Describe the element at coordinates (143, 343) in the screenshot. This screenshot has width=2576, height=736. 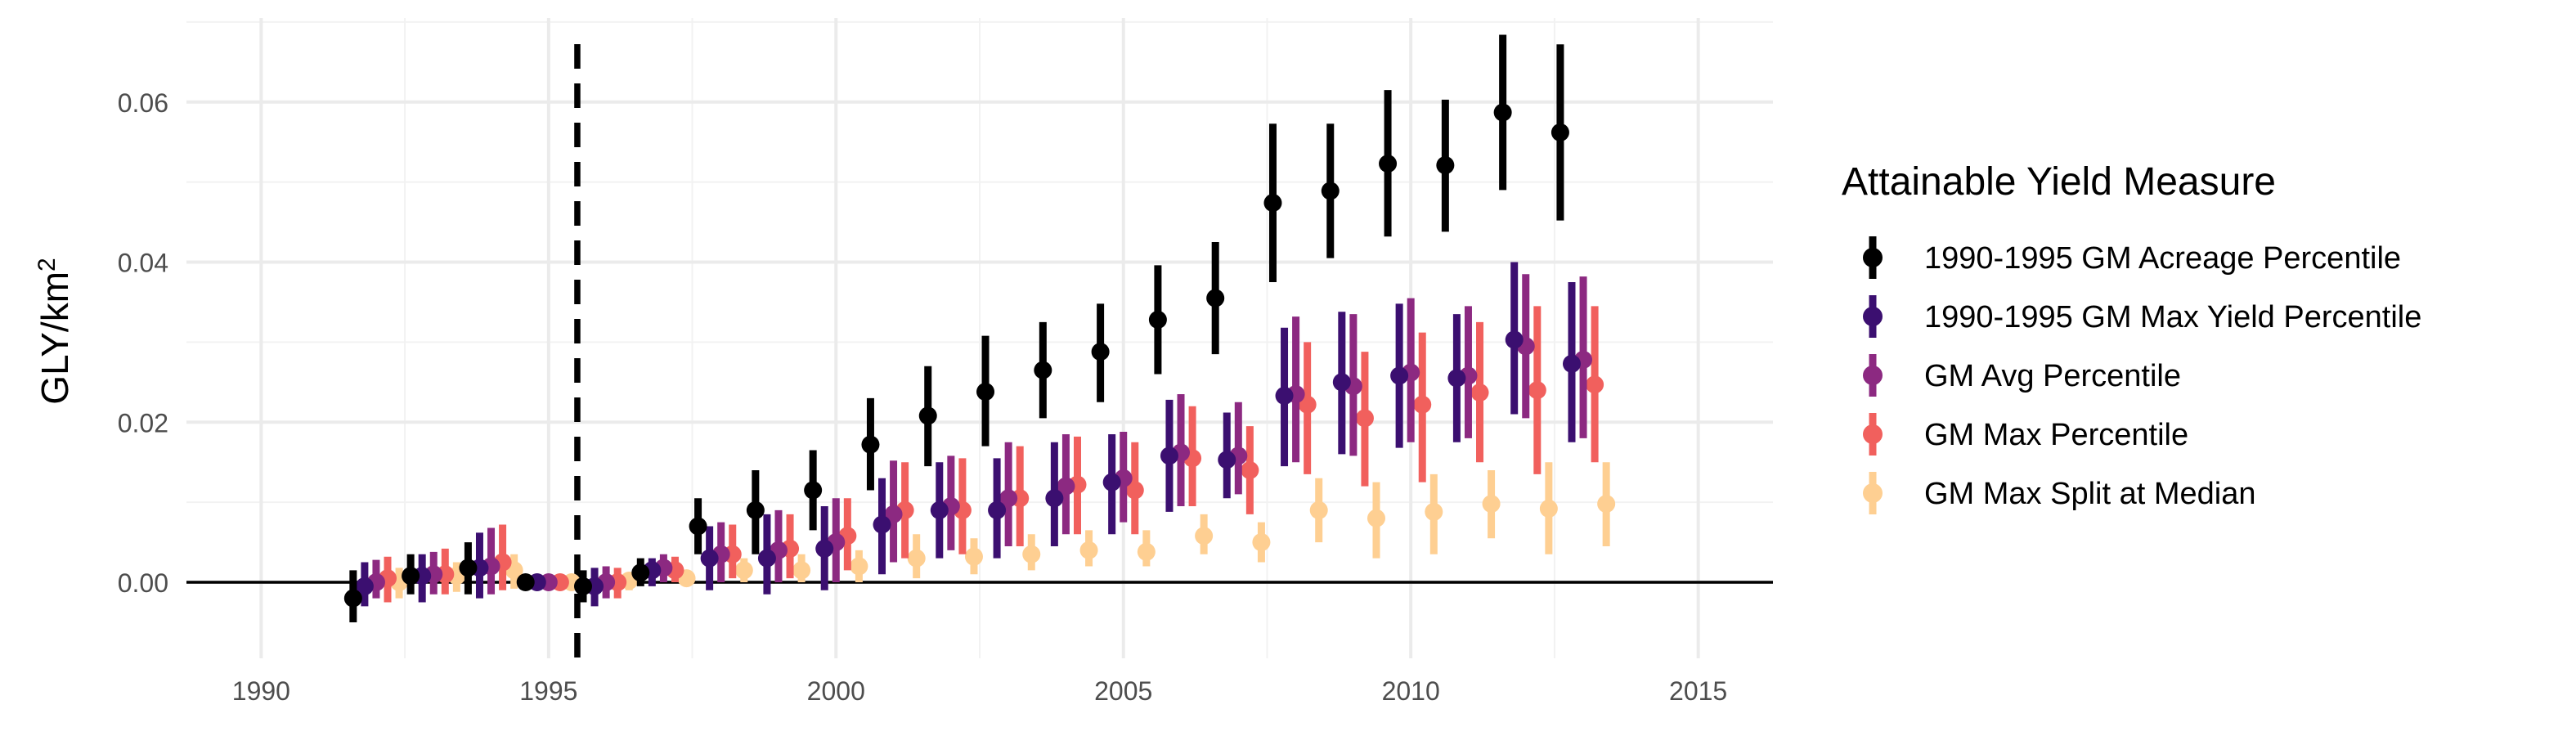
I see `y-axis-ticks: 0.00 0.02 0.04 0.06` at that location.